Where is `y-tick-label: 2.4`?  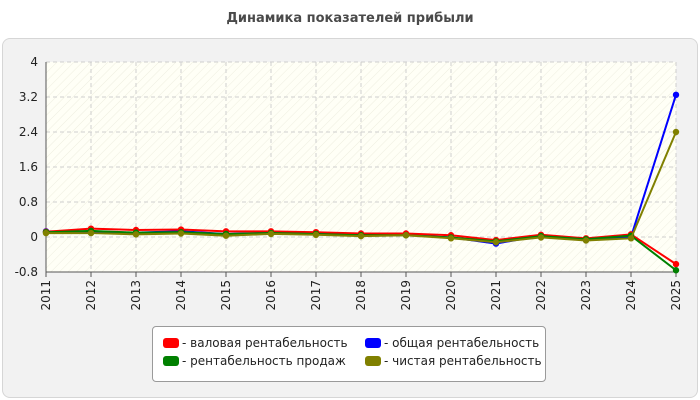 y-tick-label: 2.4 is located at coordinates (28, 132).